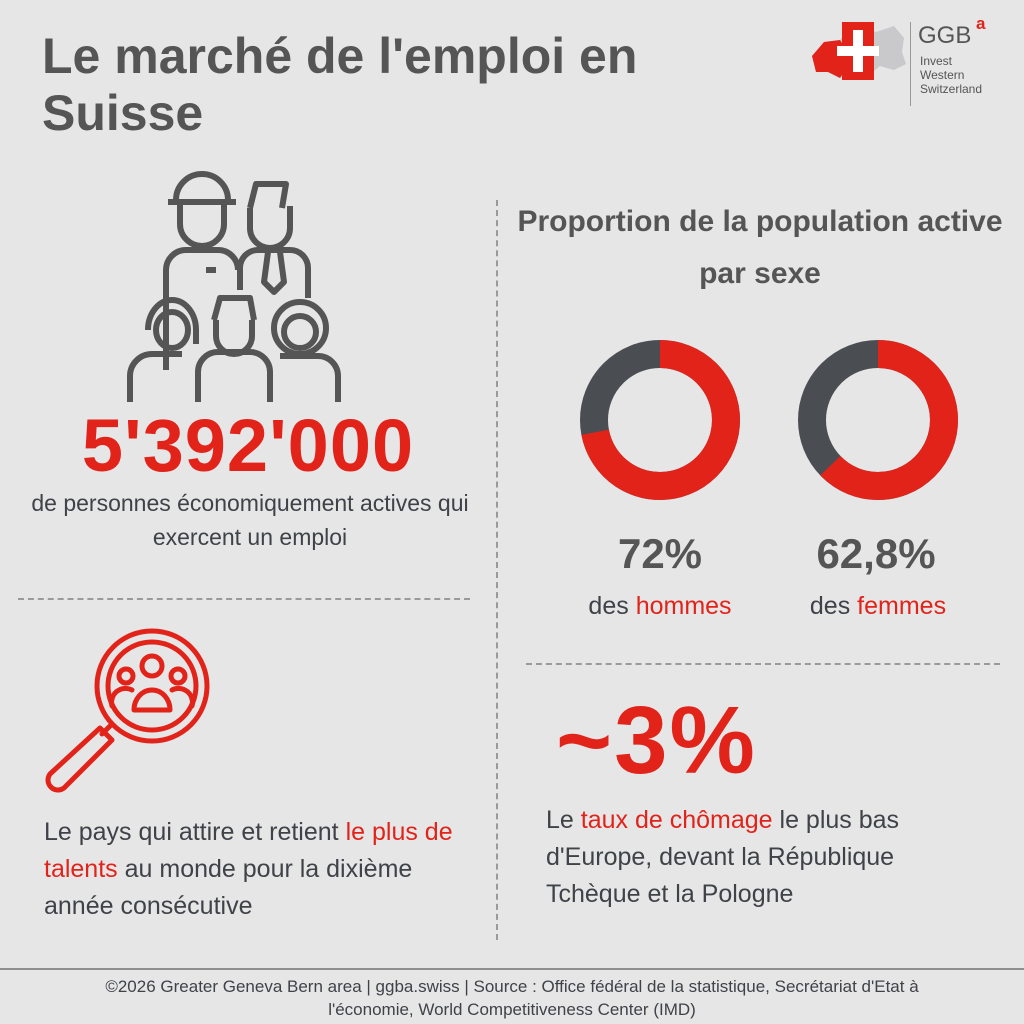 This screenshot has height=1024, width=1024. Describe the element at coordinates (244, 599) in the screenshot. I see `left-horizontal-divider` at that location.